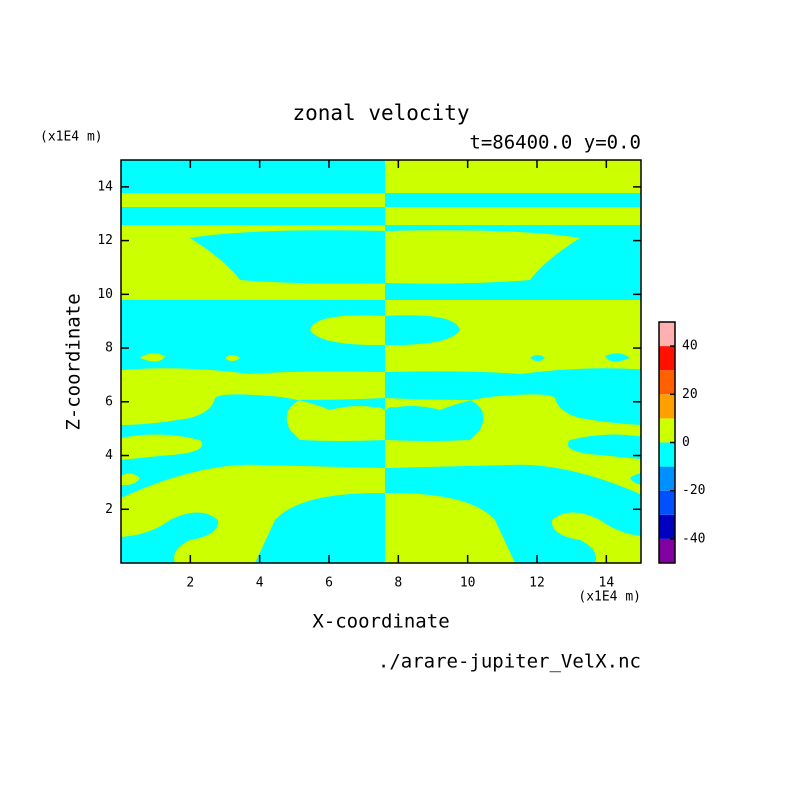 This screenshot has height=808, width=804. Describe the element at coordinates (71, 137) in the screenshot. I see `y-unit: (x1E4 m)` at that location.